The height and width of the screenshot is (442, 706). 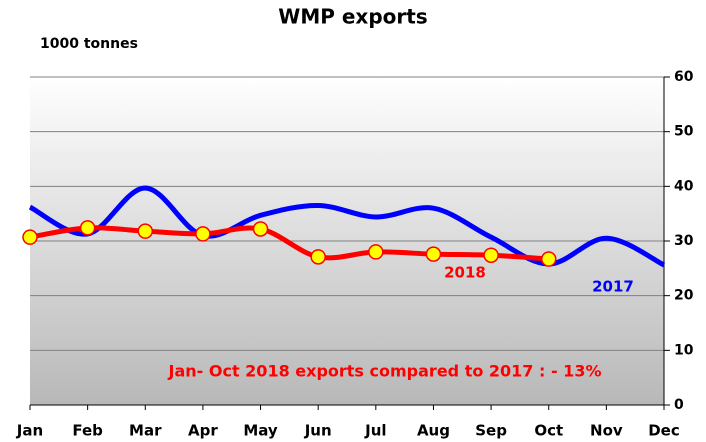 I want to click on y-tick-label: 60, so click(x=684, y=77).